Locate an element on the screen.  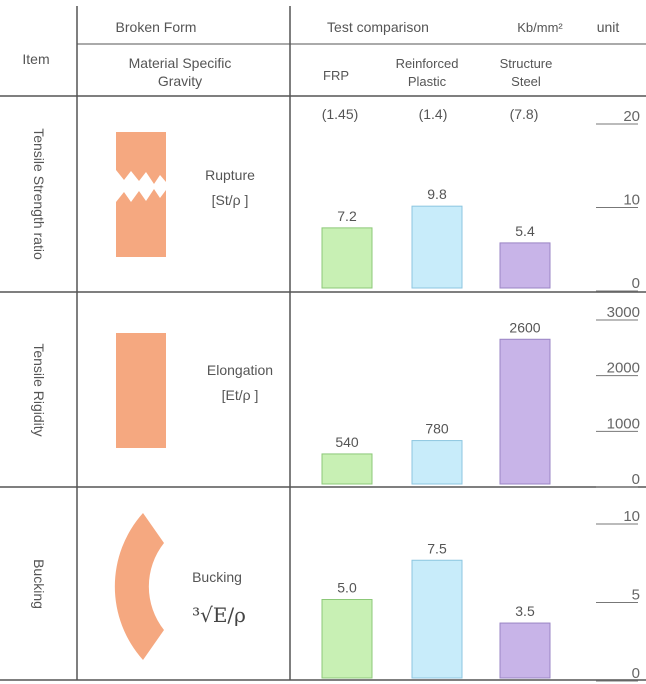
tick-label-row2-1000: 1000 is located at coordinates (623, 423).